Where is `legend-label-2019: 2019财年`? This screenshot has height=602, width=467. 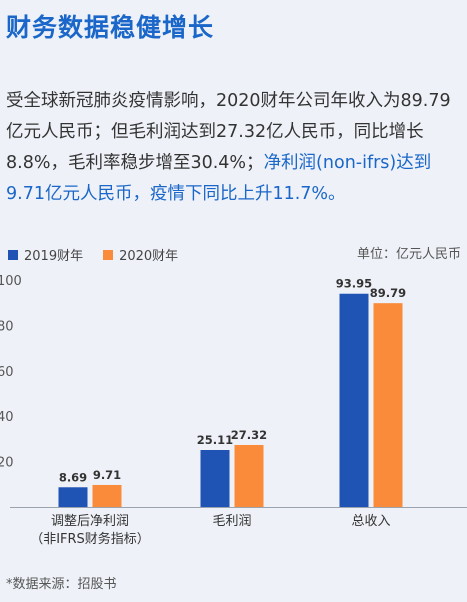
legend-label-2019: 2019财年 is located at coordinates (54, 256).